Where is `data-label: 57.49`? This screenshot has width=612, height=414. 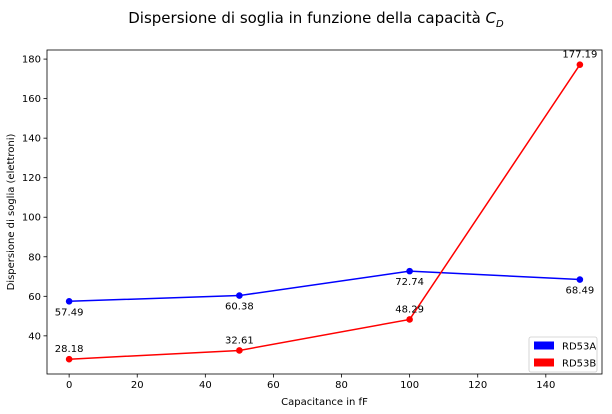 data-label: 57.49 is located at coordinates (69, 312).